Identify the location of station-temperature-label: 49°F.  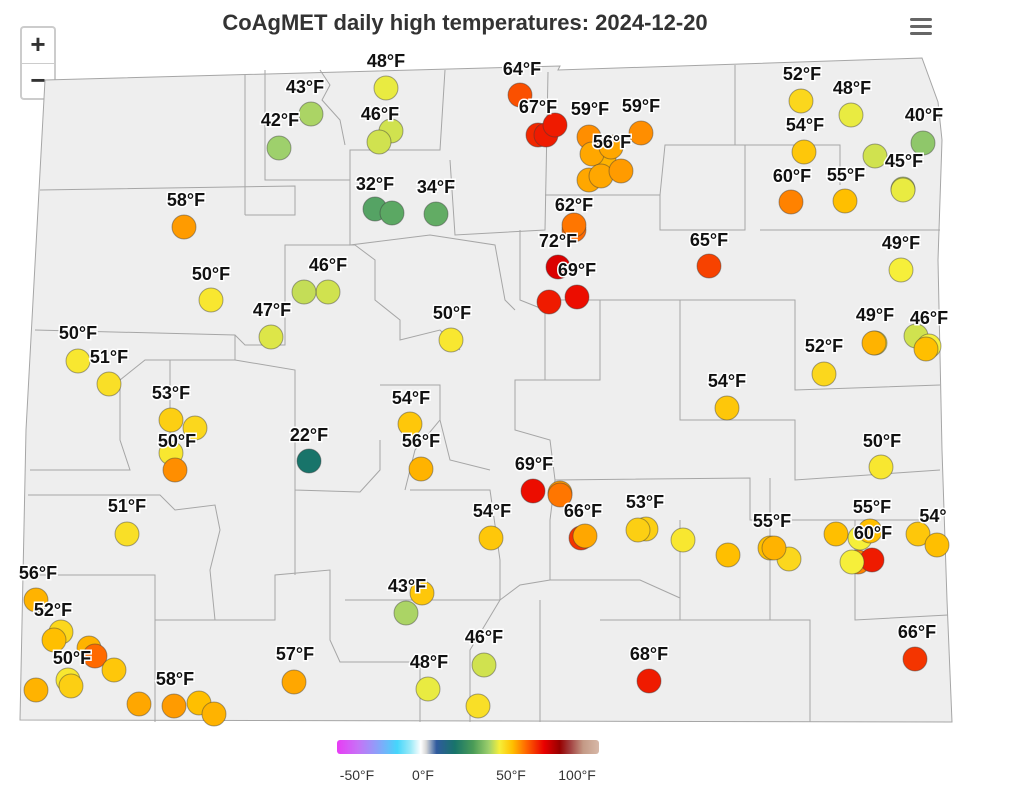
(901, 243).